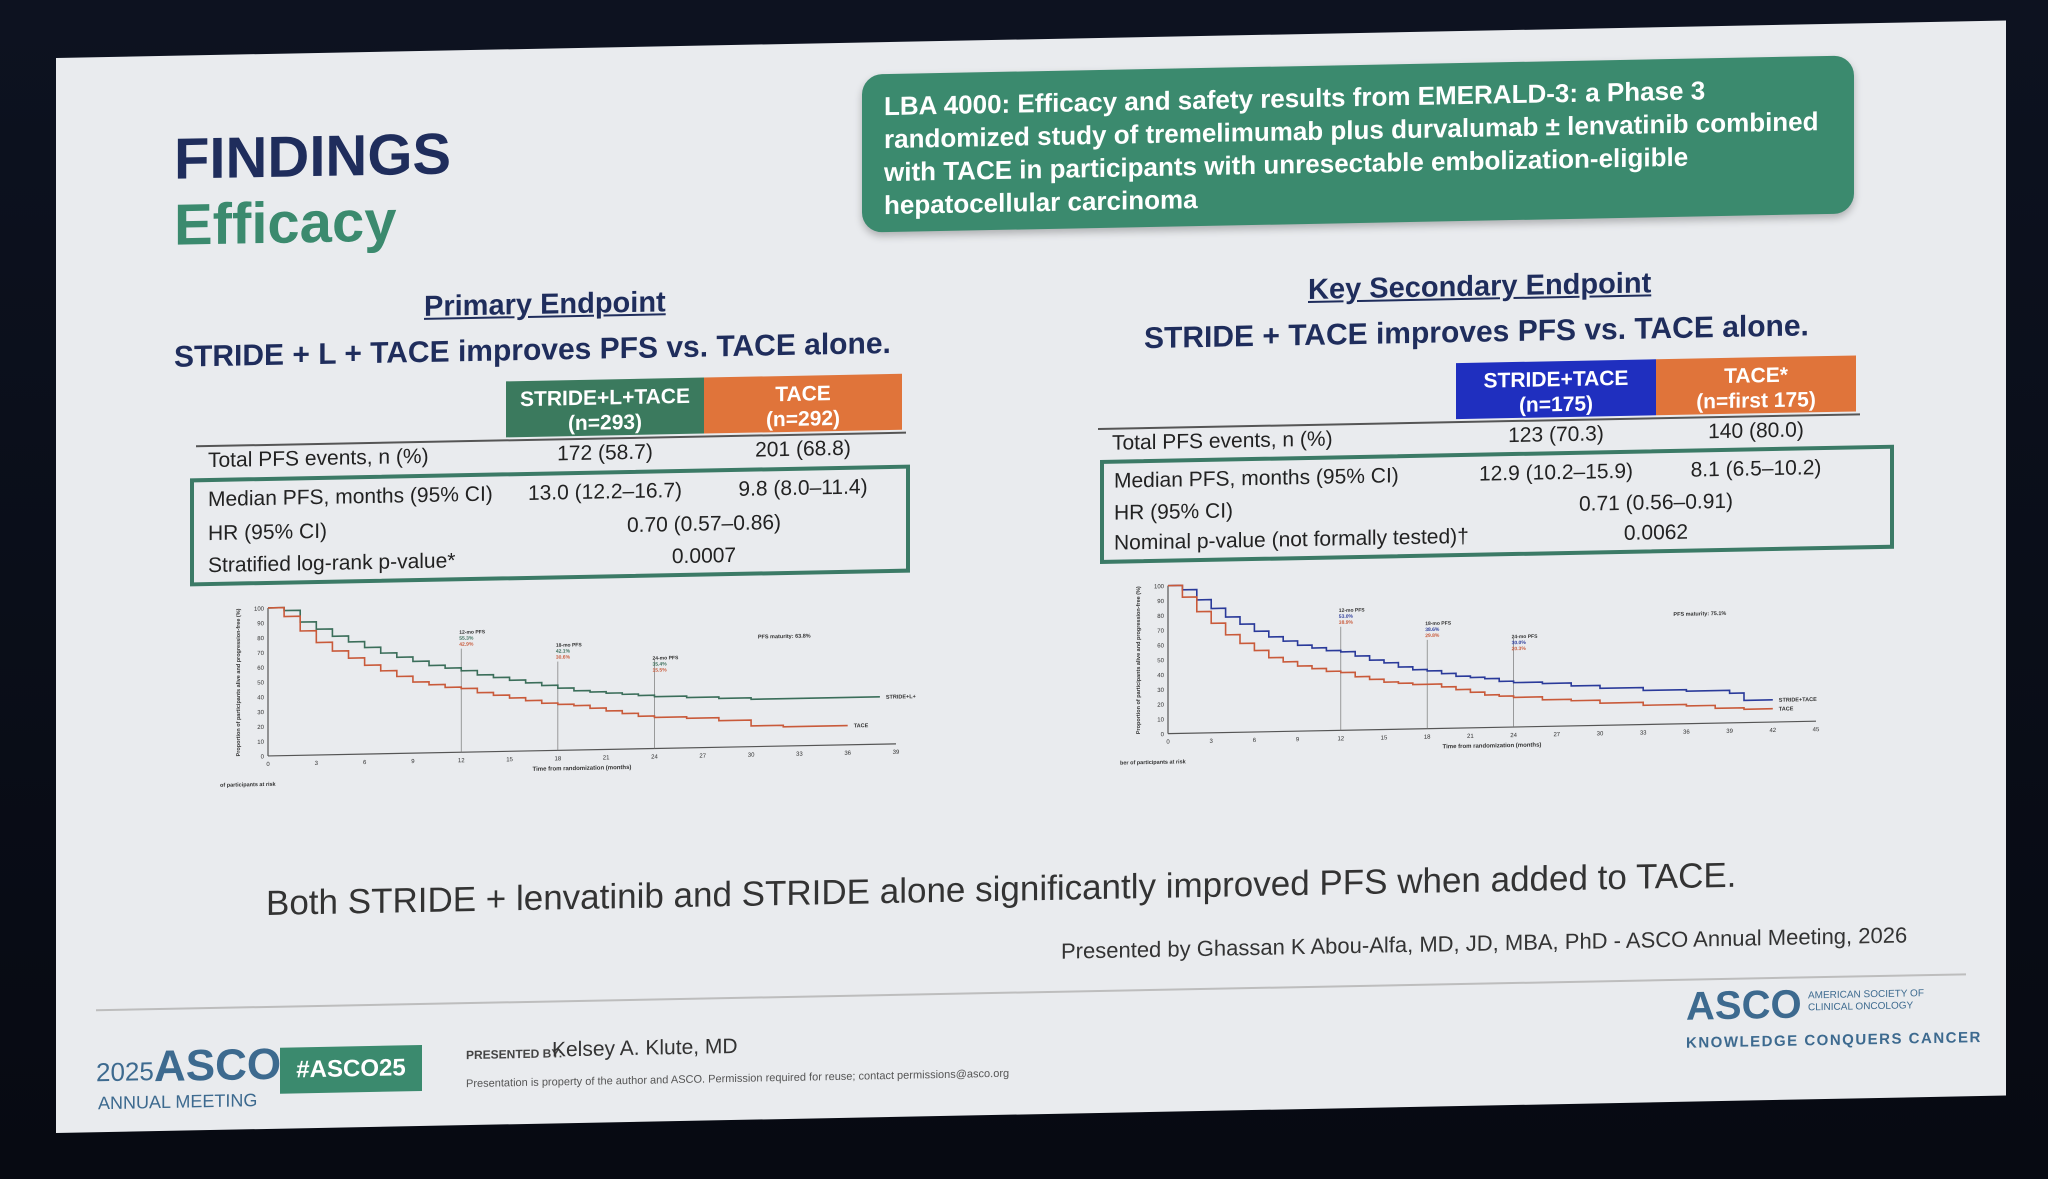 The height and width of the screenshot is (1179, 2048). Describe the element at coordinates (1480, 286) in the screenshot. I see `secondary-endpoint-heading: Key Secondary Endpoint` at that location.